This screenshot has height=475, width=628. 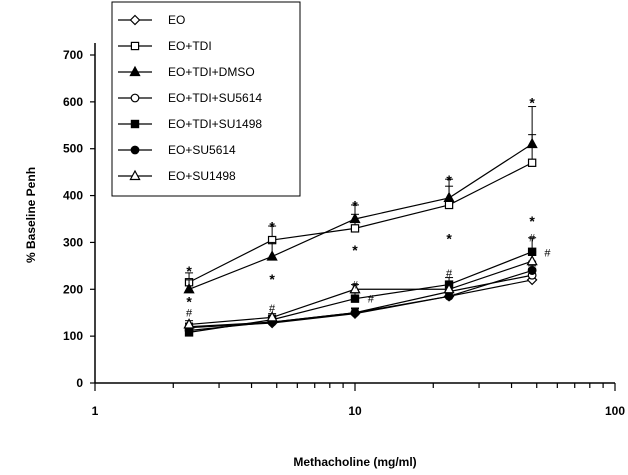 What do you see at coordinates (190, 46) in the screenshot?
I see `legend-label: EO+TDI` at bounding box center [190, 46].